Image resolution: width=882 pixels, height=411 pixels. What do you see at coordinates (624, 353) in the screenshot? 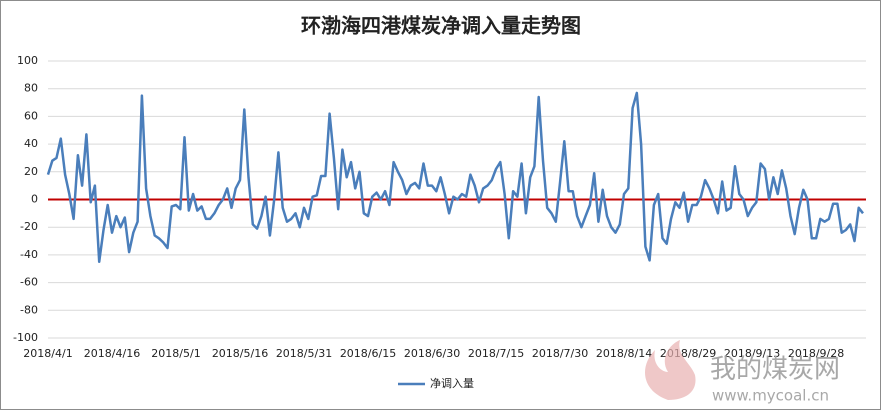
I see `x-tick-label: 2018/8/14` at bounding box center [624, 353].